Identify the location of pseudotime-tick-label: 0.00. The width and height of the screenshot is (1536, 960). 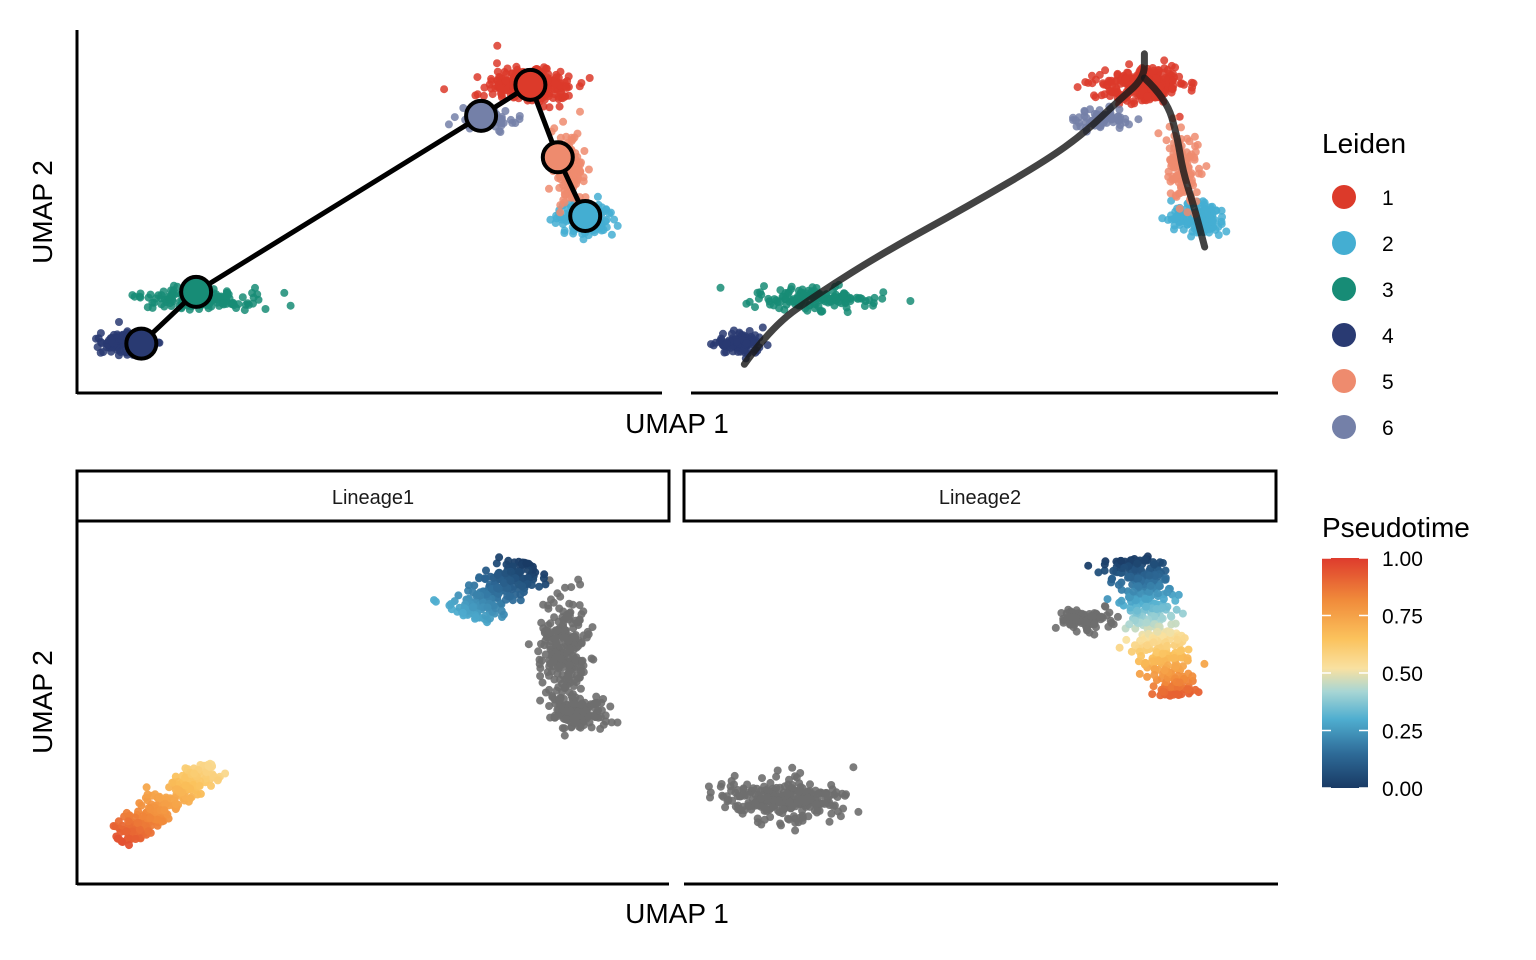
(1402, 789).